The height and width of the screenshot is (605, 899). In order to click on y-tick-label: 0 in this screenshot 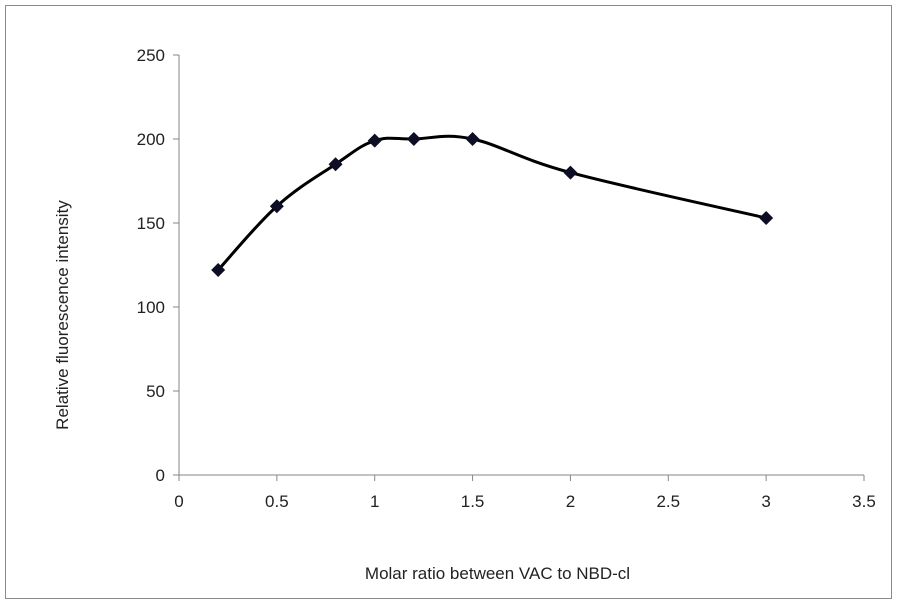, I will do `click(160, 475)`.